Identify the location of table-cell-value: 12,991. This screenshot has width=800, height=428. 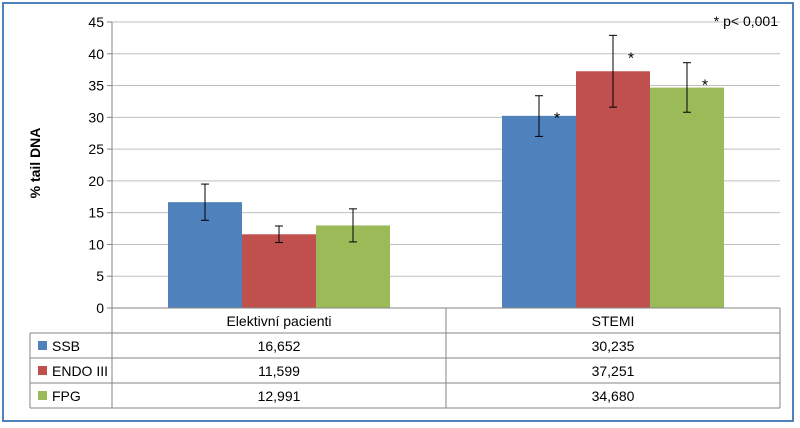
(279, 396).